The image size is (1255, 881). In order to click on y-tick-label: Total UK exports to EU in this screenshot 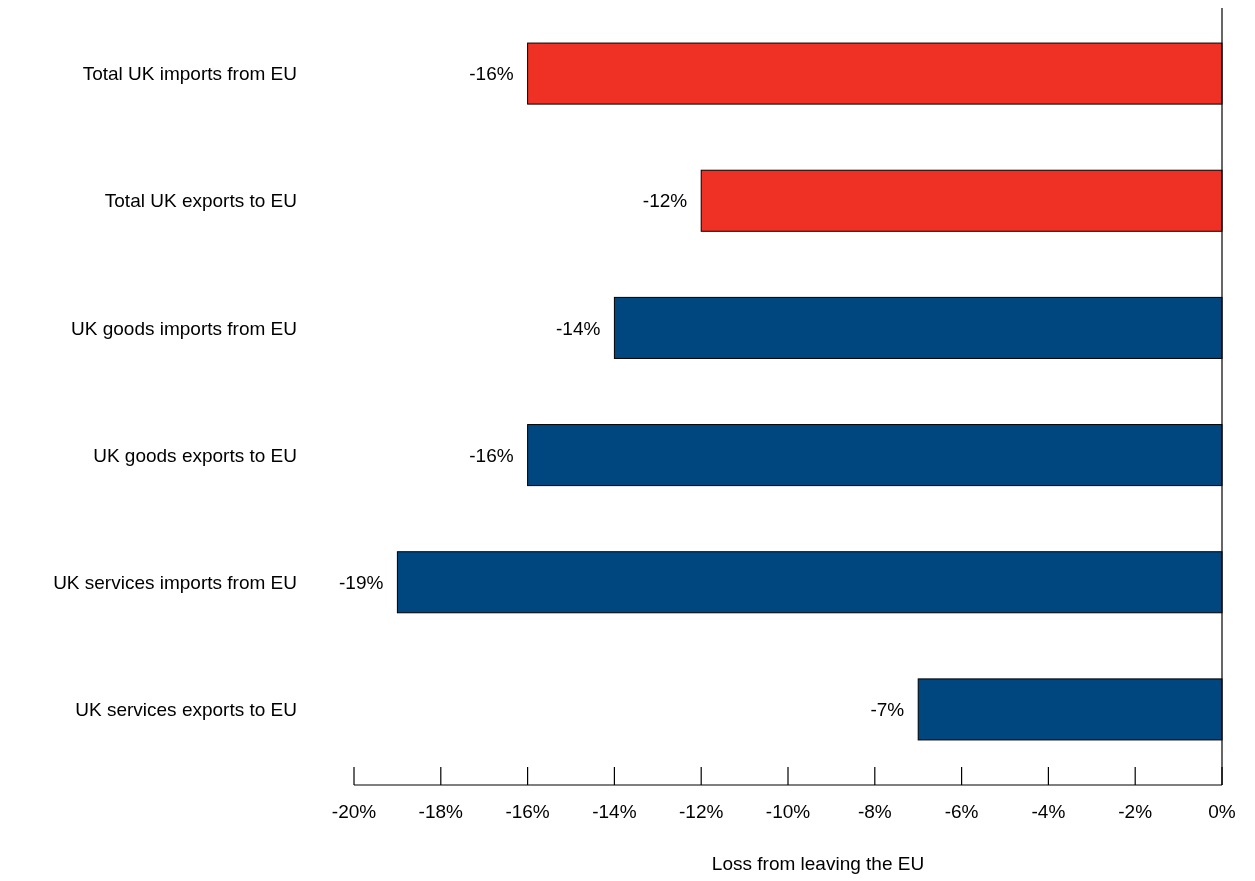, I will do `click(200, 201)`.